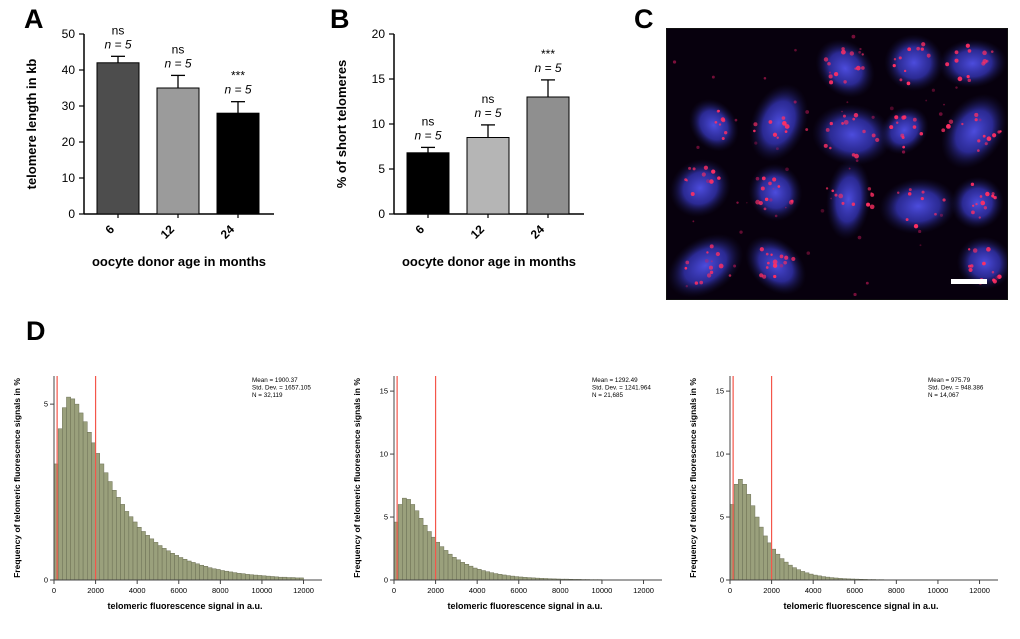 The width and height of the screenshot is (1020, 639). Describe the element at coordinates (956, 388) in the screenshot. I see `svg-text: Std. Dev. = 948.386` at that location.